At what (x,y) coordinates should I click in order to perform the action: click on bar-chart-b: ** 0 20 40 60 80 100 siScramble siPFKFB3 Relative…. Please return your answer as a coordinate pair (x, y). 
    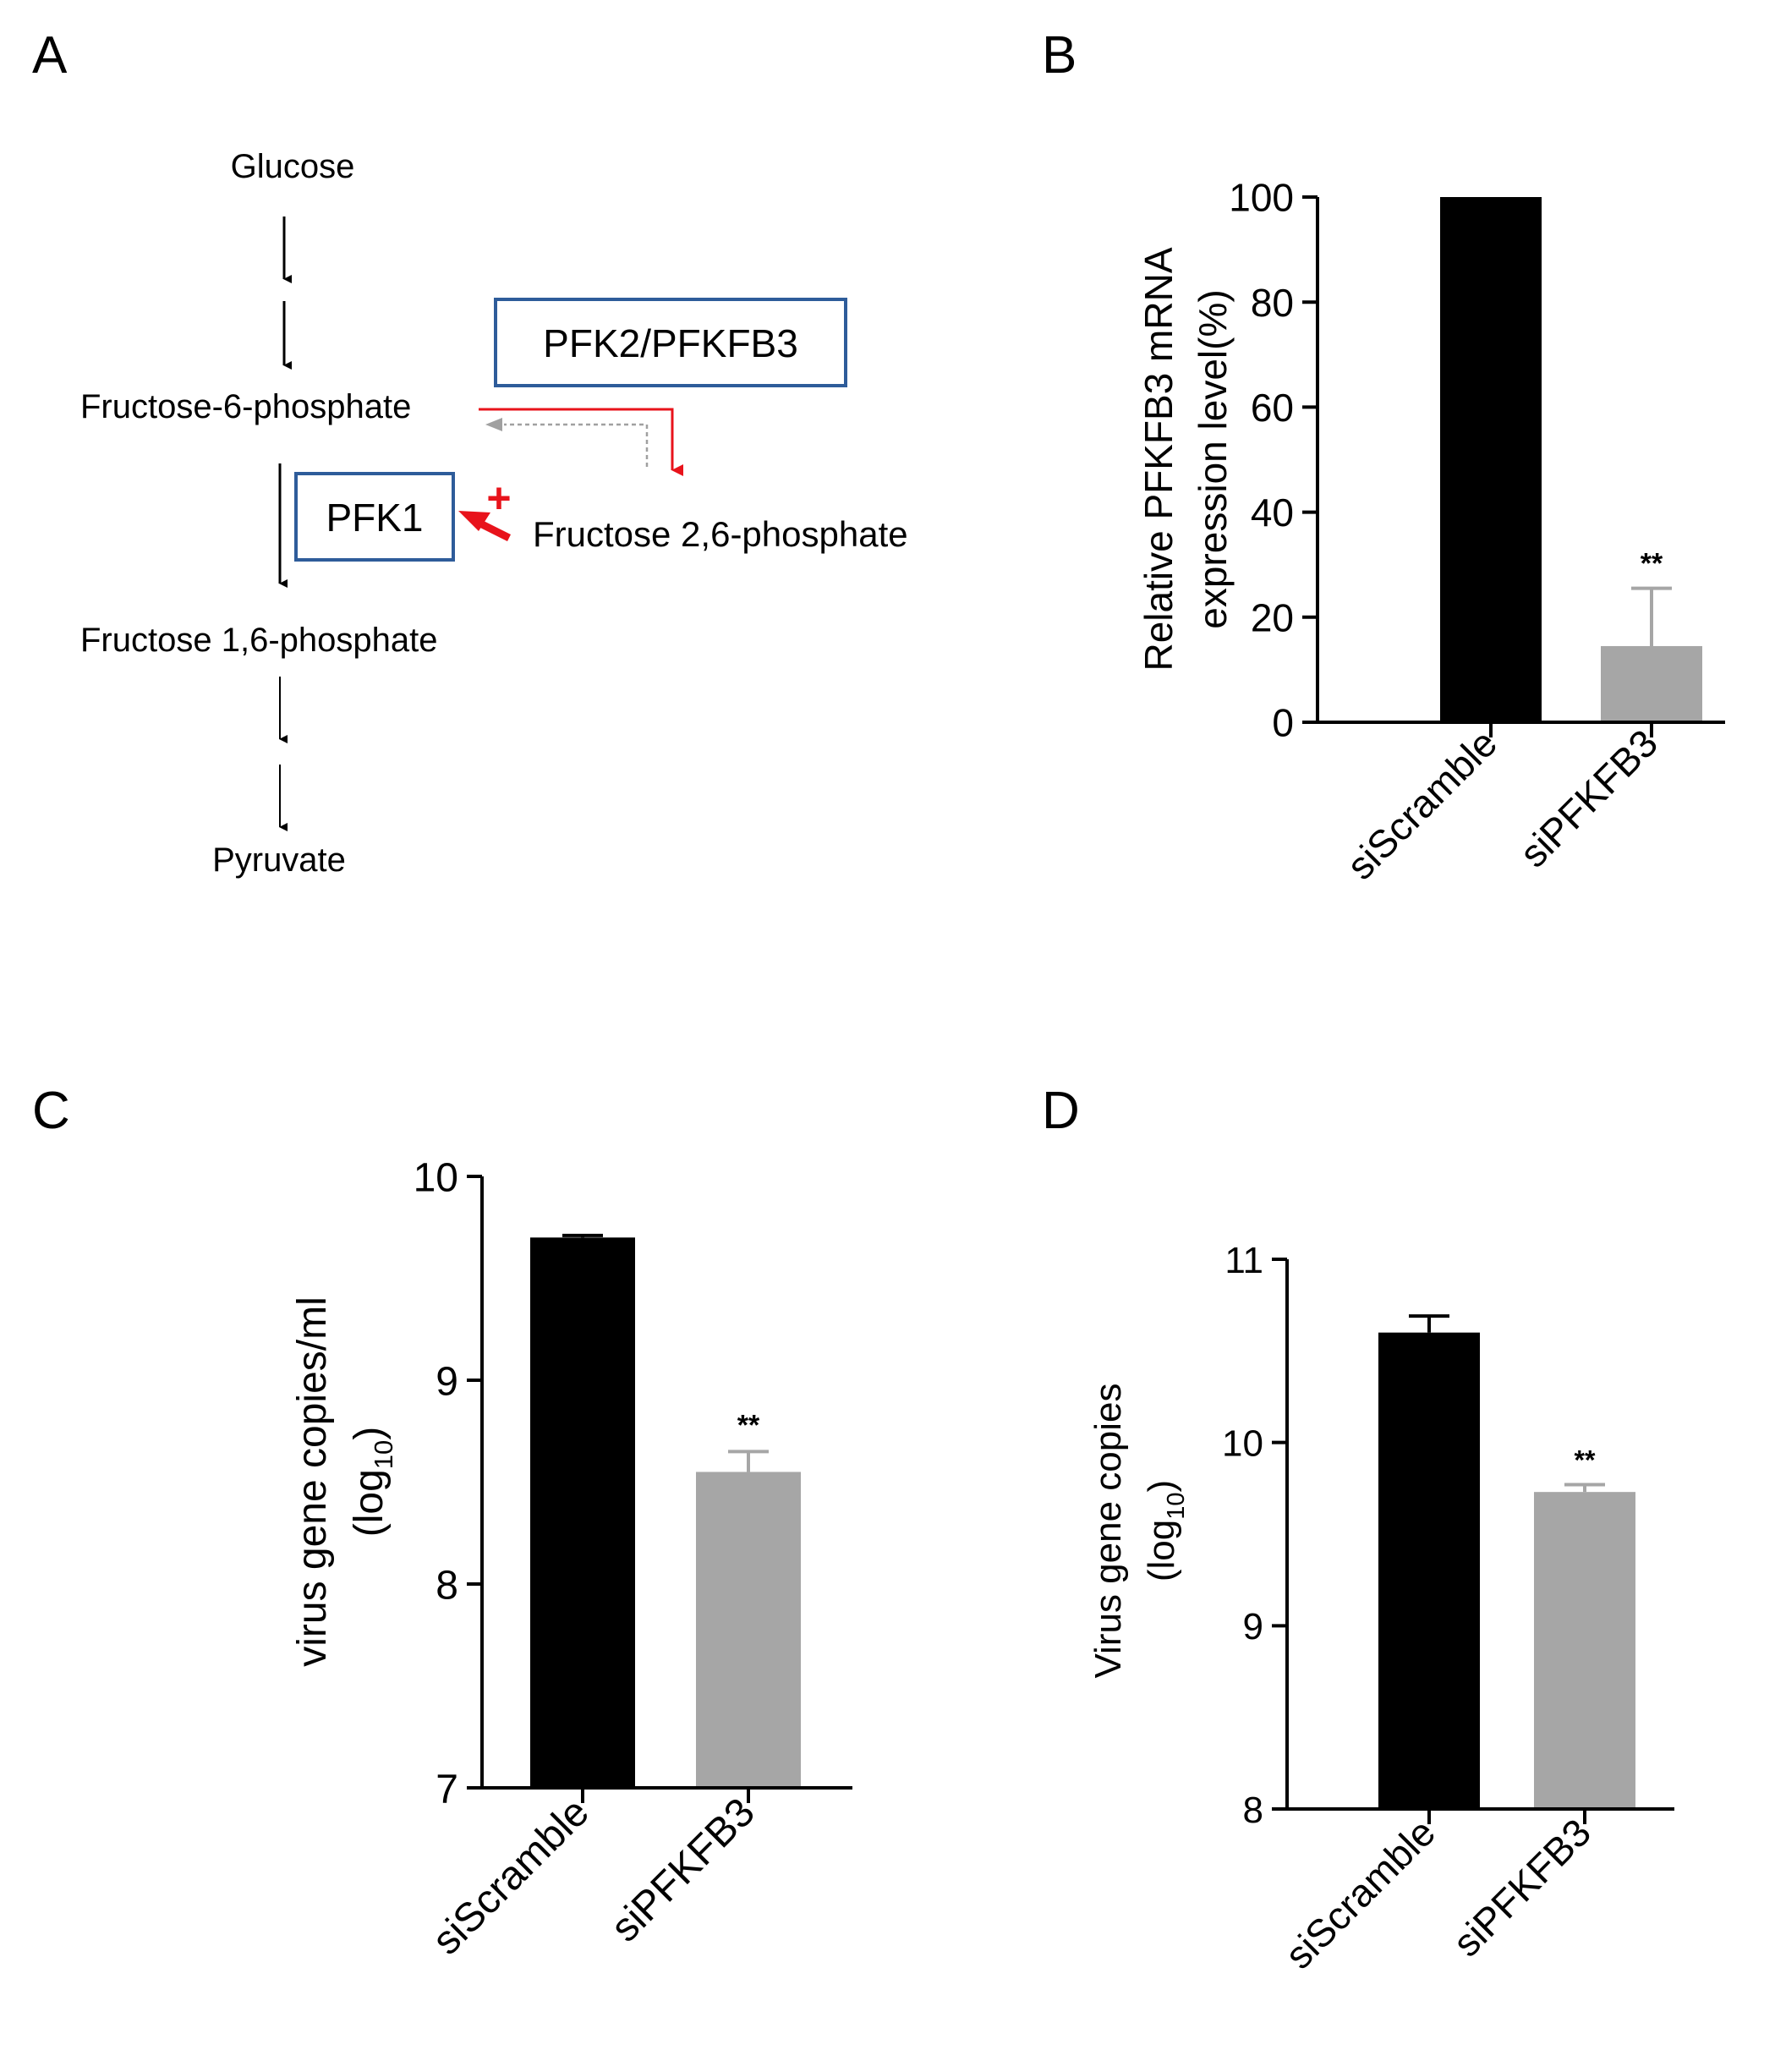
    Looking at the image, I should click on (1431, 532).